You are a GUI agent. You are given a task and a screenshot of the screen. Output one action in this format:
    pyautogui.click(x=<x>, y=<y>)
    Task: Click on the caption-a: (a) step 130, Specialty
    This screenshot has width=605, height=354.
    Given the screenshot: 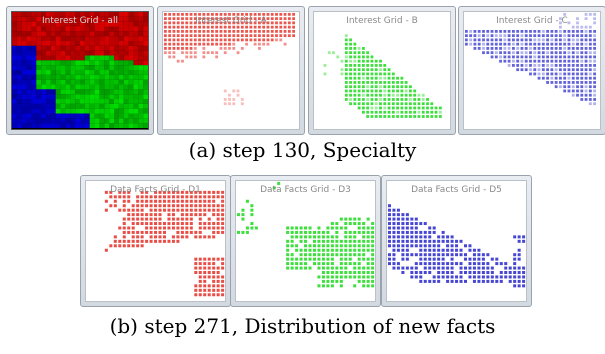 What is the action you would take?
    pyautogui.click(x=302, y=150)
    